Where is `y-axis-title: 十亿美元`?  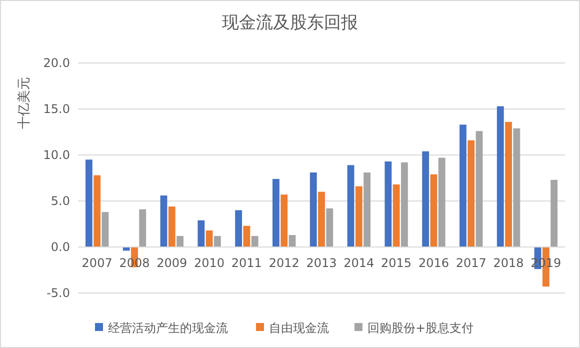 y-axis-title: 十亿美元 is located at coordinates (24, 103).